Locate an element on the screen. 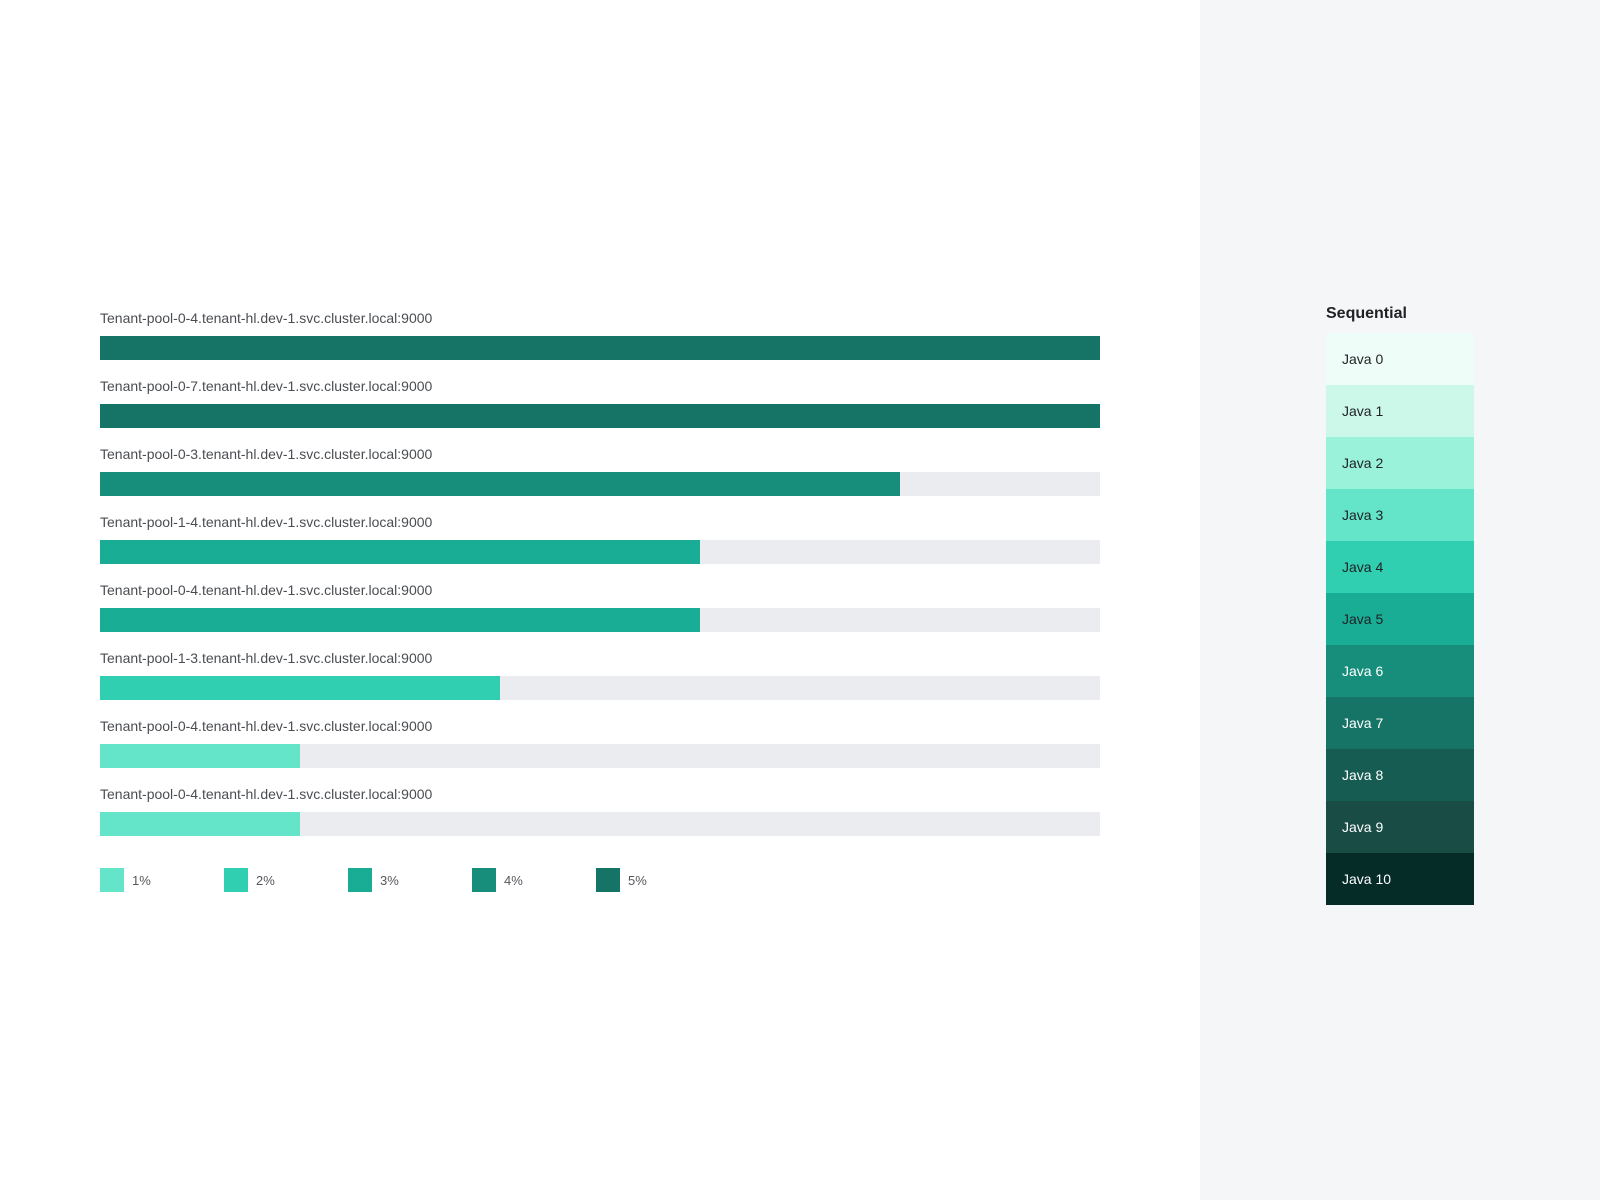 This screenshot has height=1200, width=1600. legend-label: 4% is located at coordinates (513, 880).